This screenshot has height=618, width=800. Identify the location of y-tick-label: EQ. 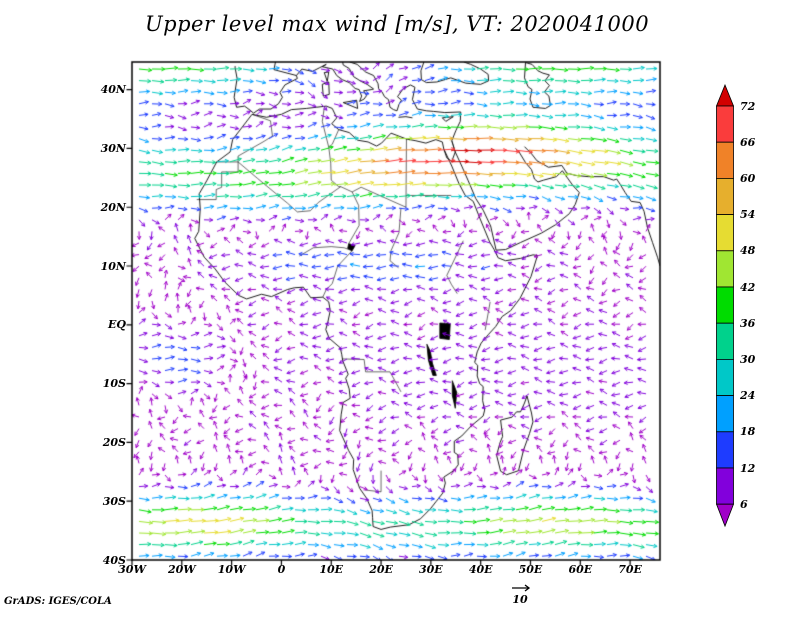
(117, 325).